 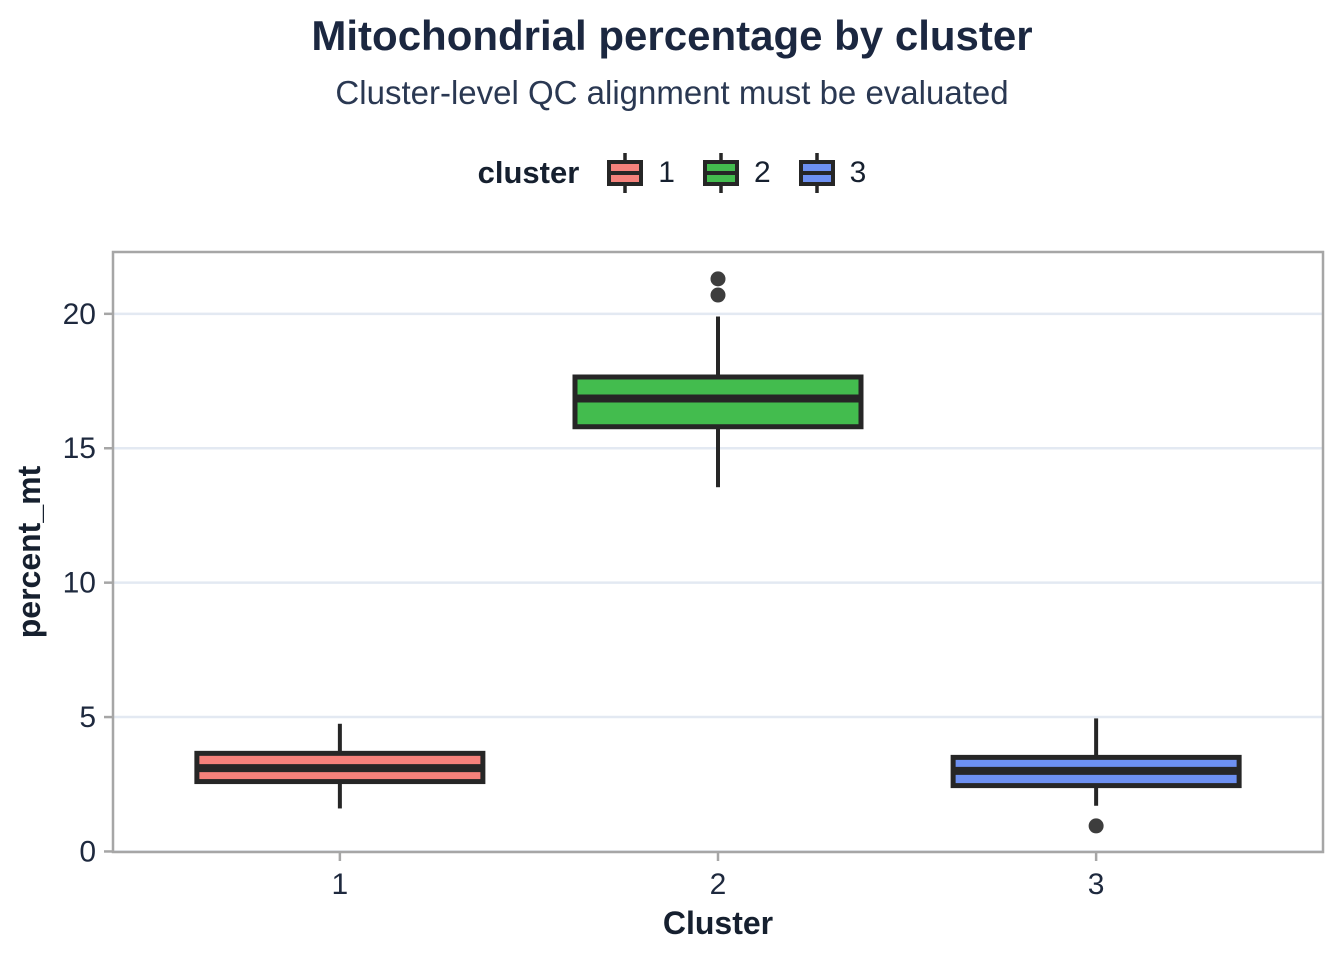 What do you see at coordinates (340, 884) in the screenshot?
I see `x-tick-label: 1` at bounding box center [340, 884].